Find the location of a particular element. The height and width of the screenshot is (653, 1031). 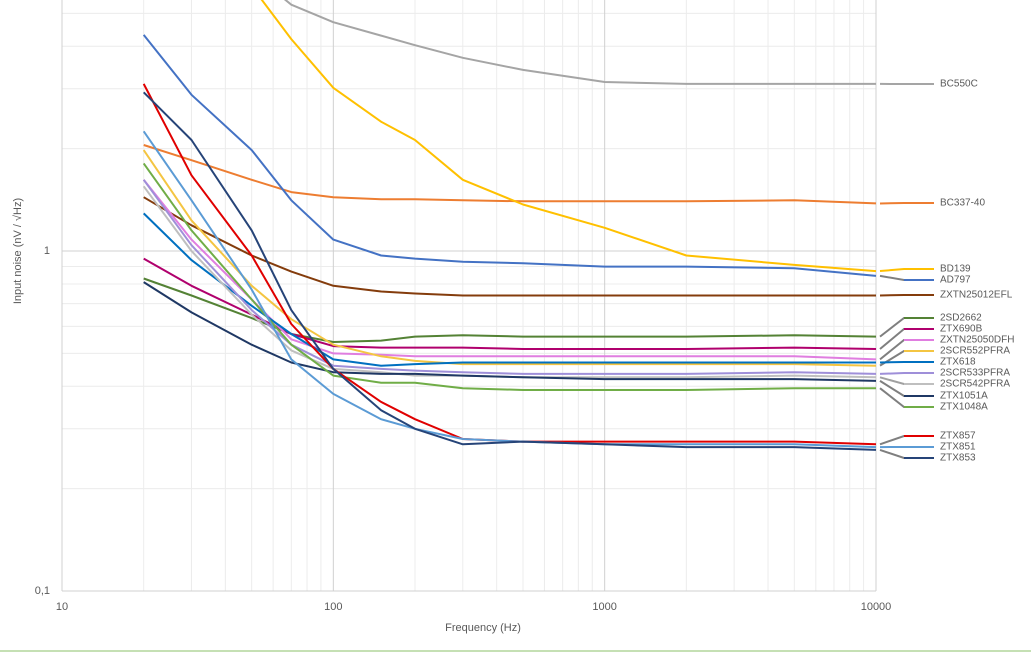

series-label: ZXTN25012EFL is located at coordinates (976, 295).